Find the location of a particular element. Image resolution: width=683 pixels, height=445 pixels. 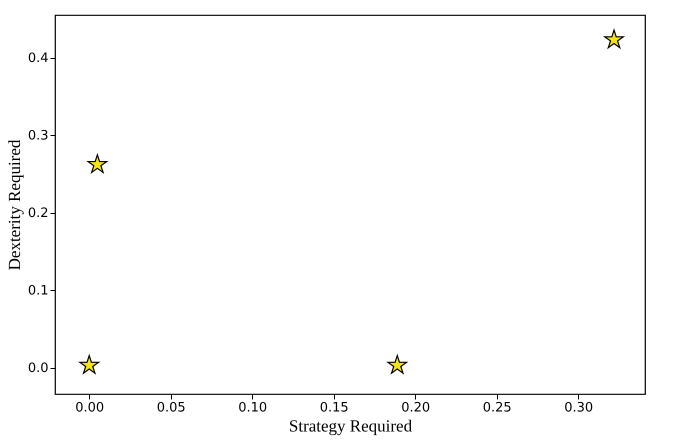

y-axis-title: Dexterity Required is located at coordinates (14, 204).